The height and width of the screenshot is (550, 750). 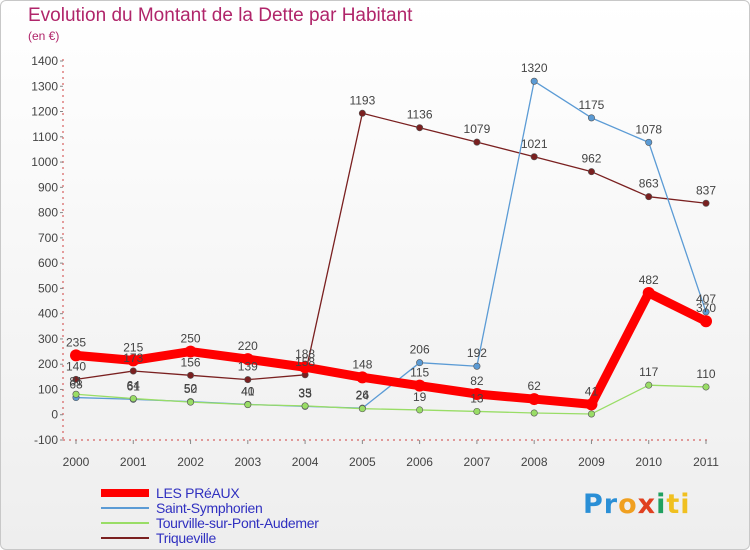 I want to click on x-tick-label: 2010, so click(x=648, y=462).